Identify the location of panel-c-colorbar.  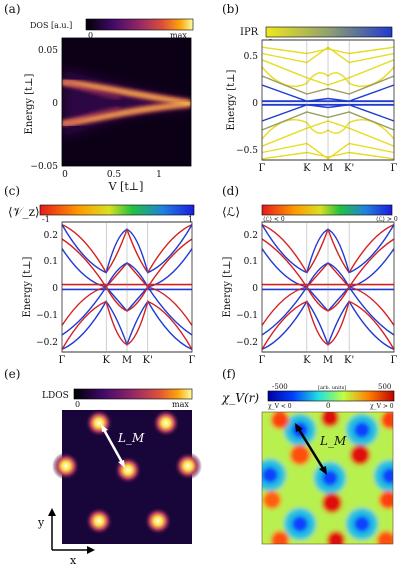
(117, 210).